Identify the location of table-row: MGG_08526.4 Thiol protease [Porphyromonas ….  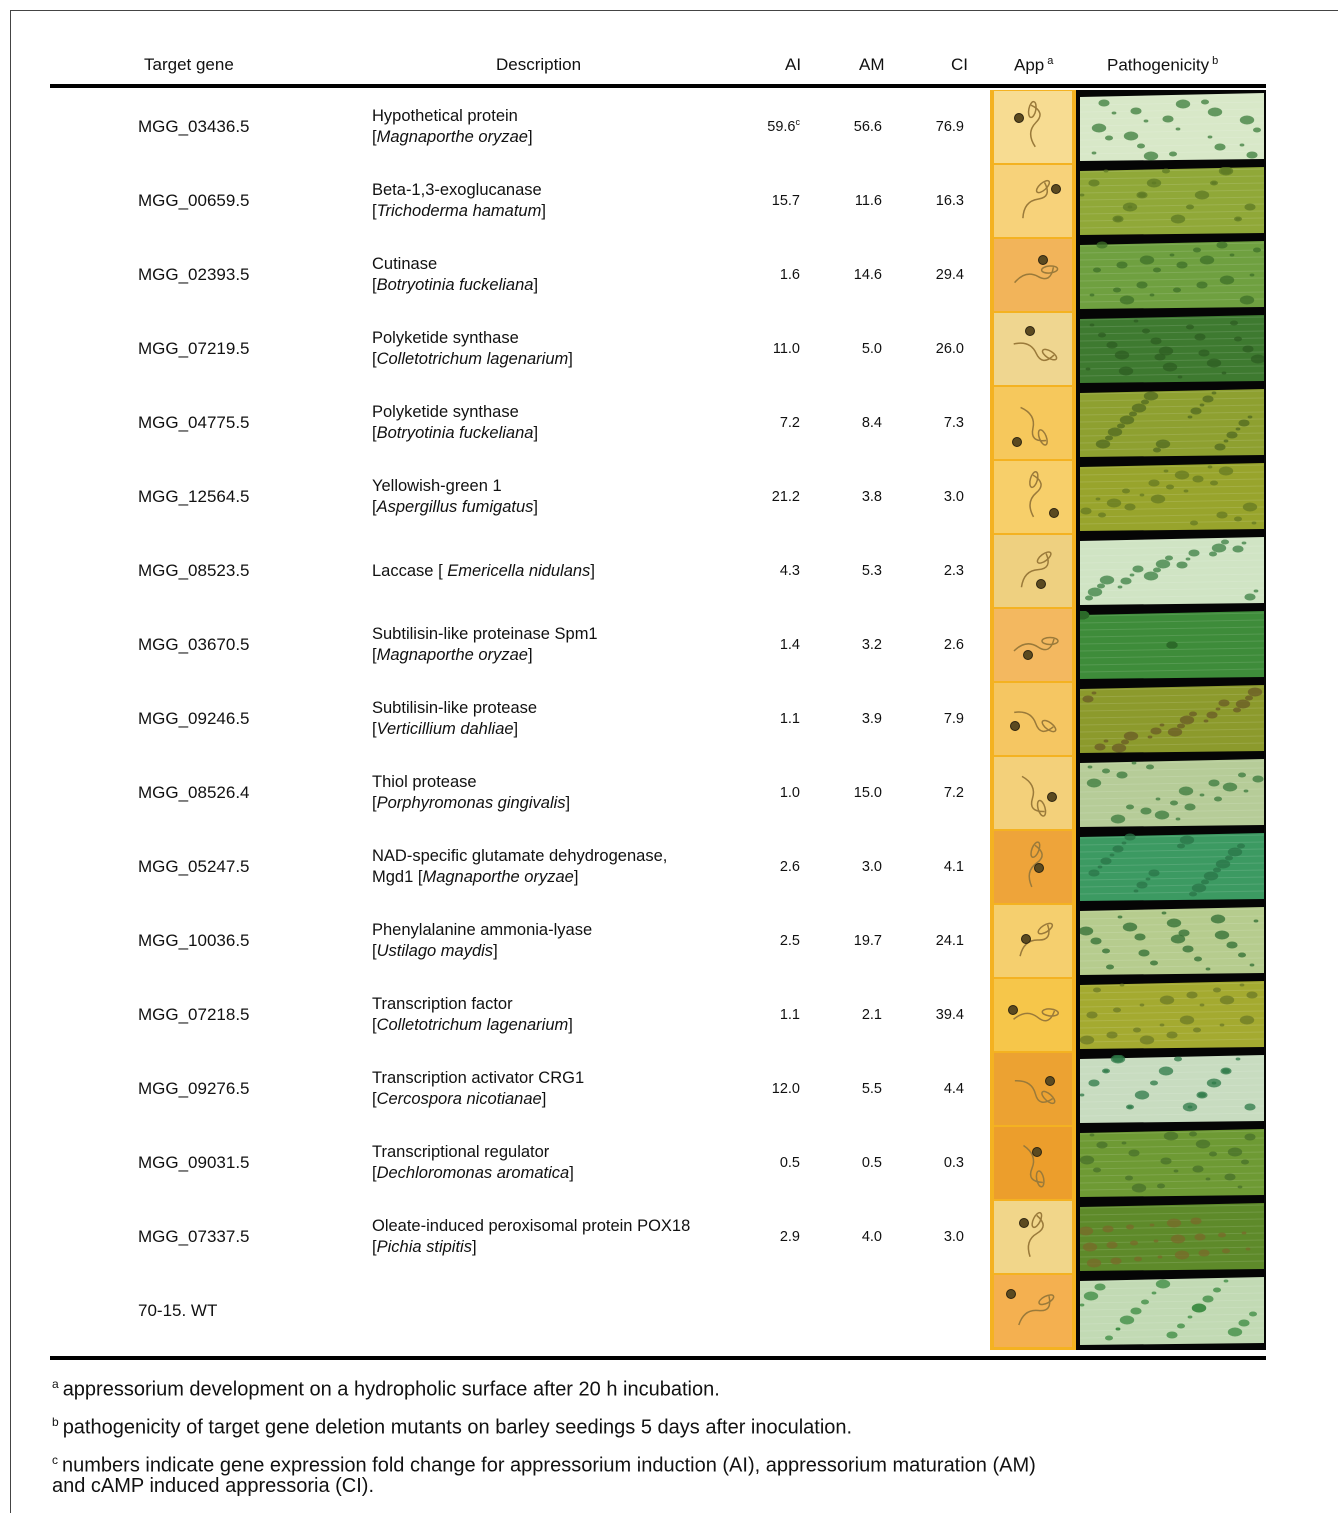
(669, 793).